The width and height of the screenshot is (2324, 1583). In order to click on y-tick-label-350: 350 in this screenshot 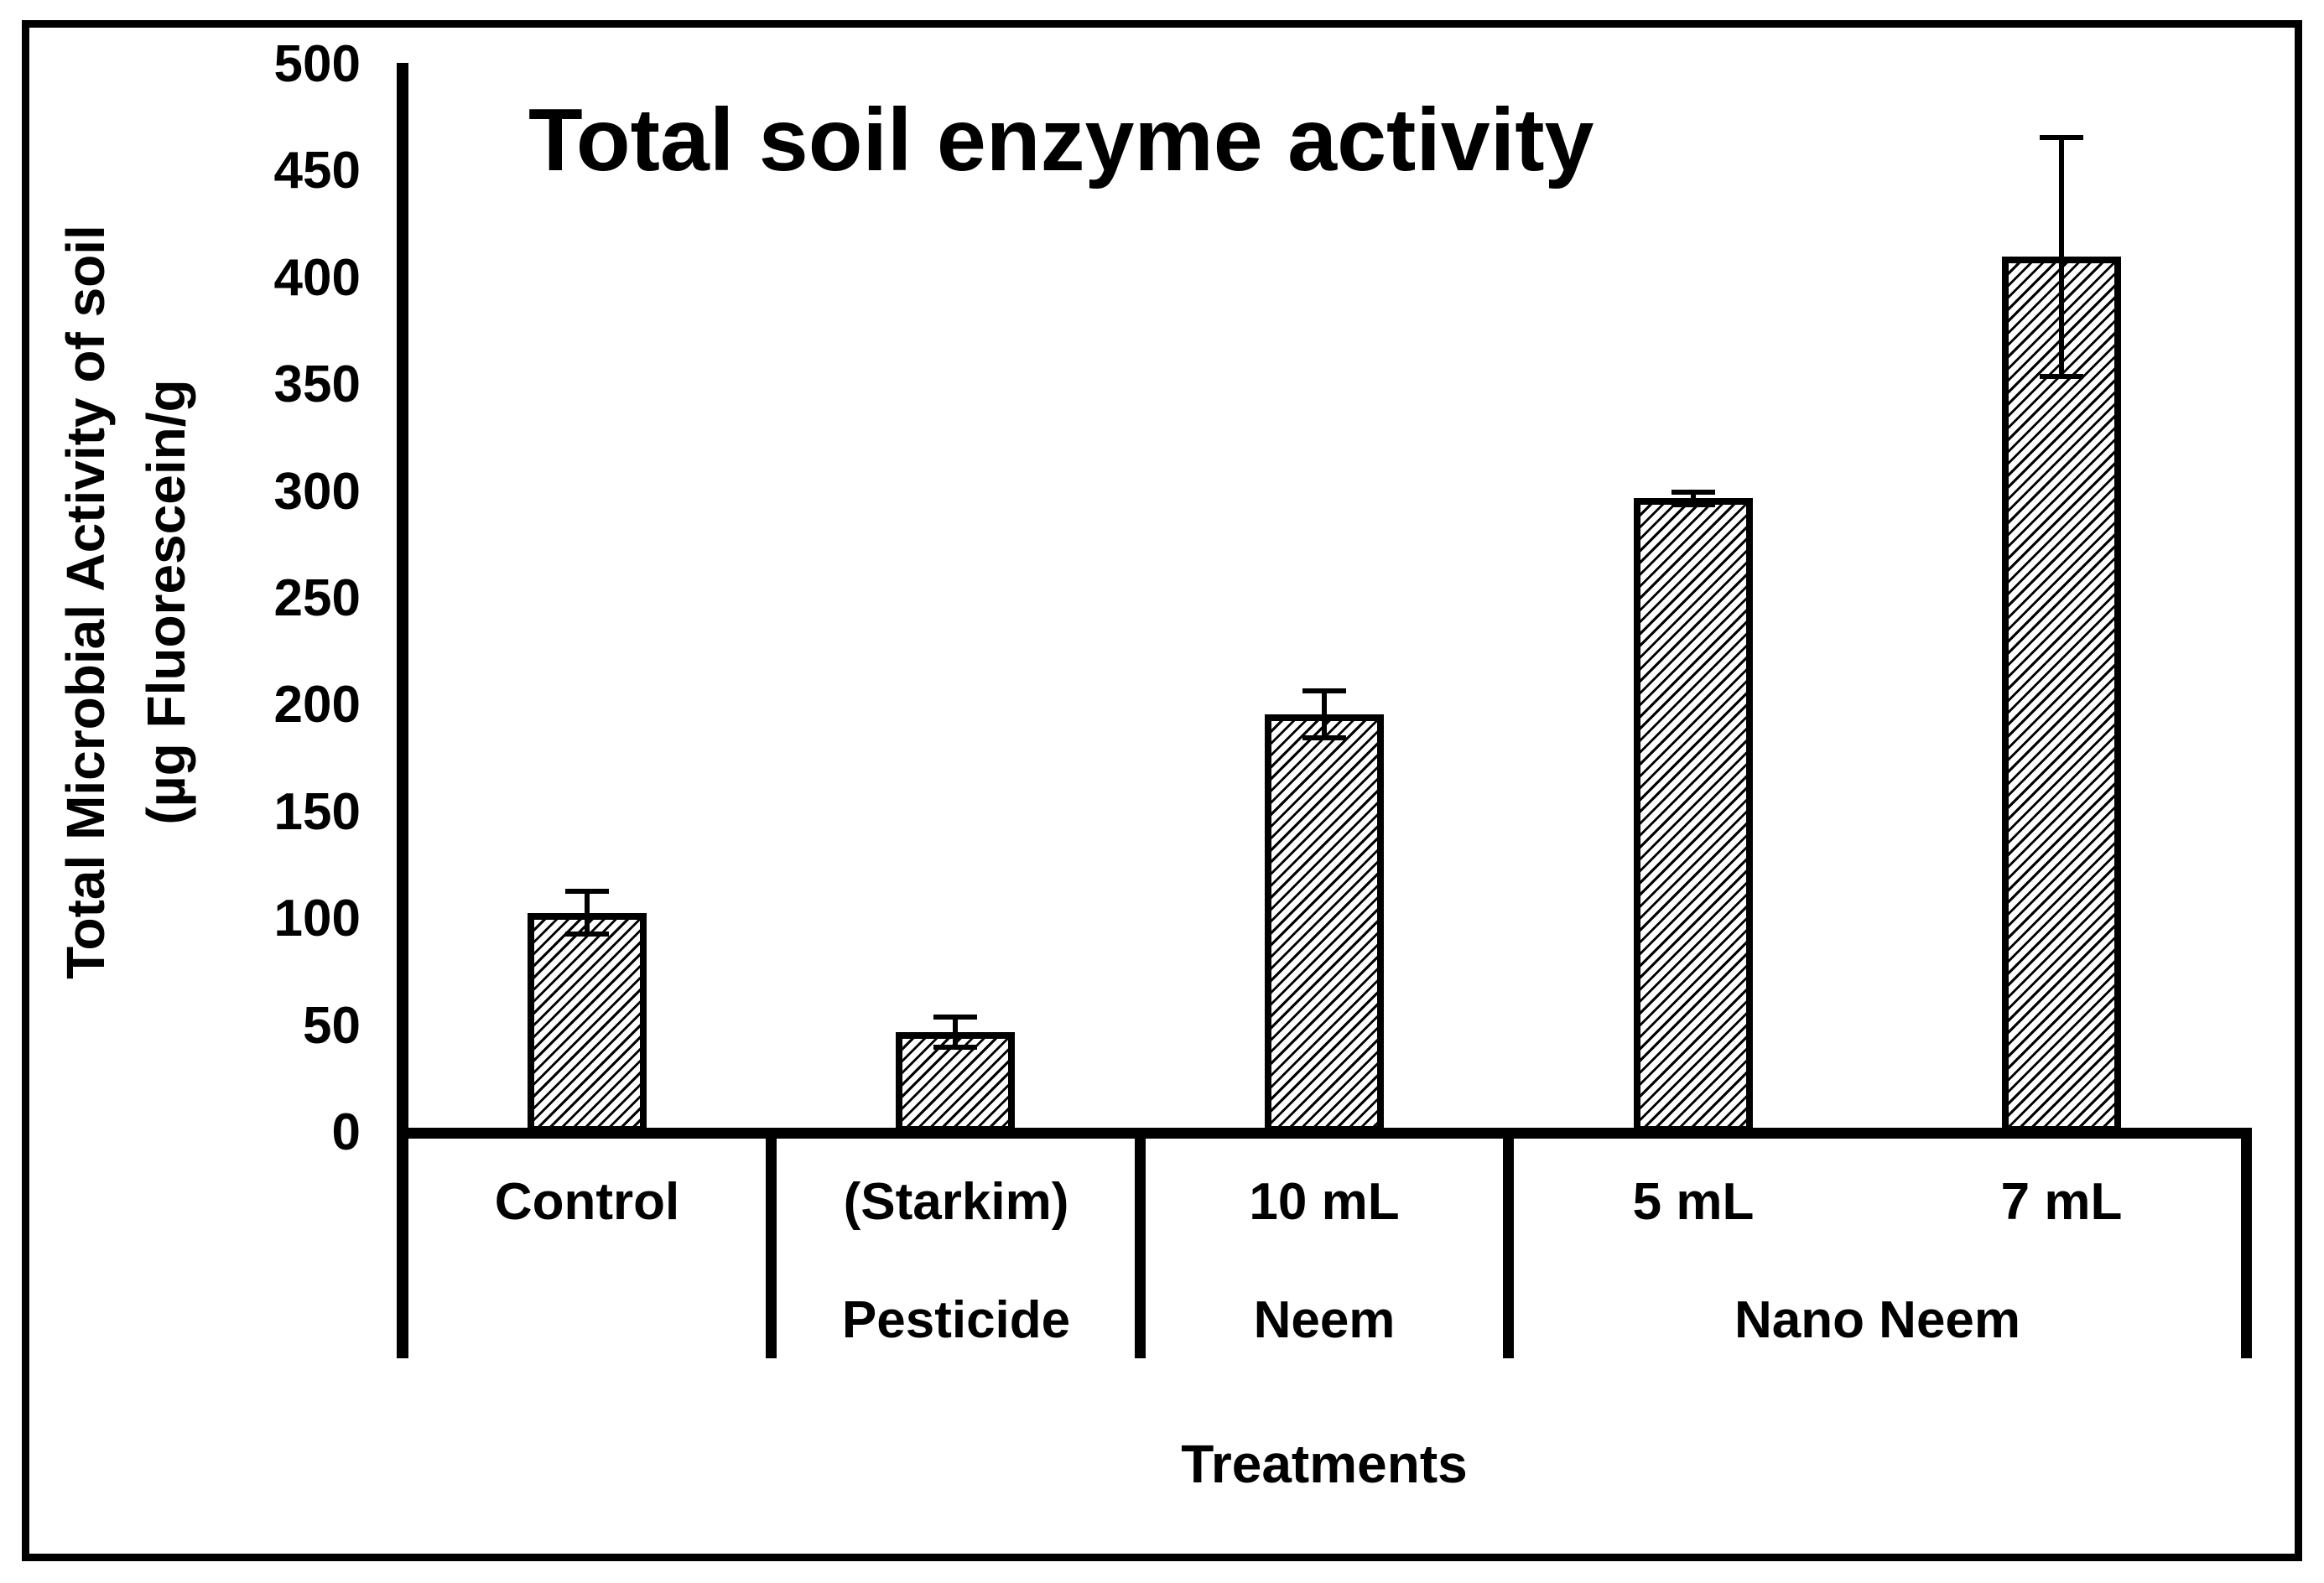, I will do `click(317, 384)`.